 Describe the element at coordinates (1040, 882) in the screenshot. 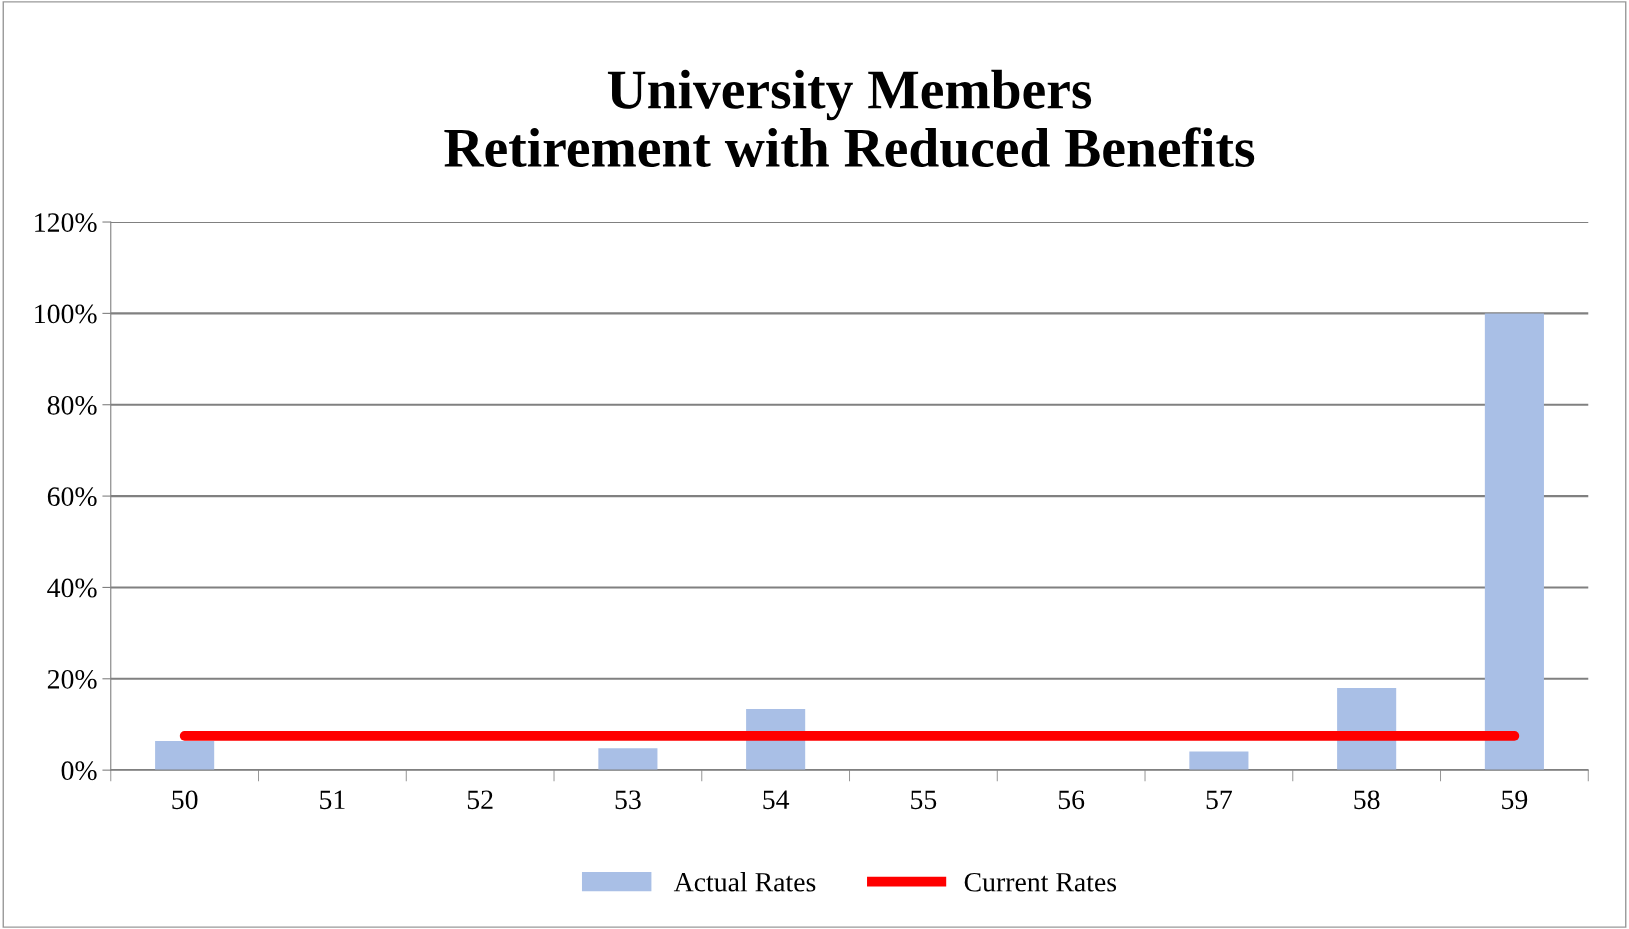

I see `legend-label: Current Rates` at that location.